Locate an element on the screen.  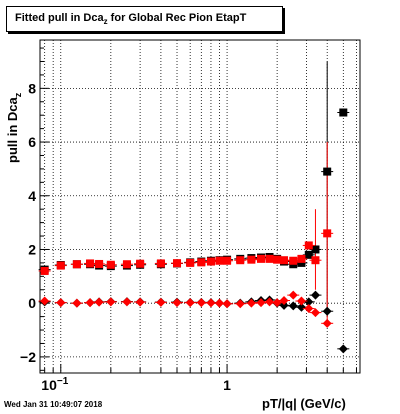
x-tick-label: 1 is located at coordinates (227, 385).